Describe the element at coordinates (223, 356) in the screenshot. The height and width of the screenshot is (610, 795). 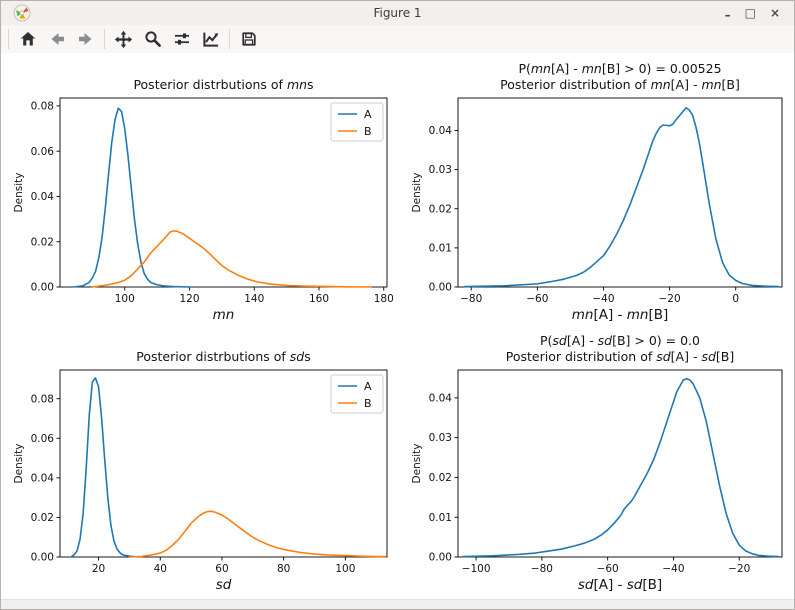
I see `chart-title-line: Posterior distrbutions of sds` at that location.